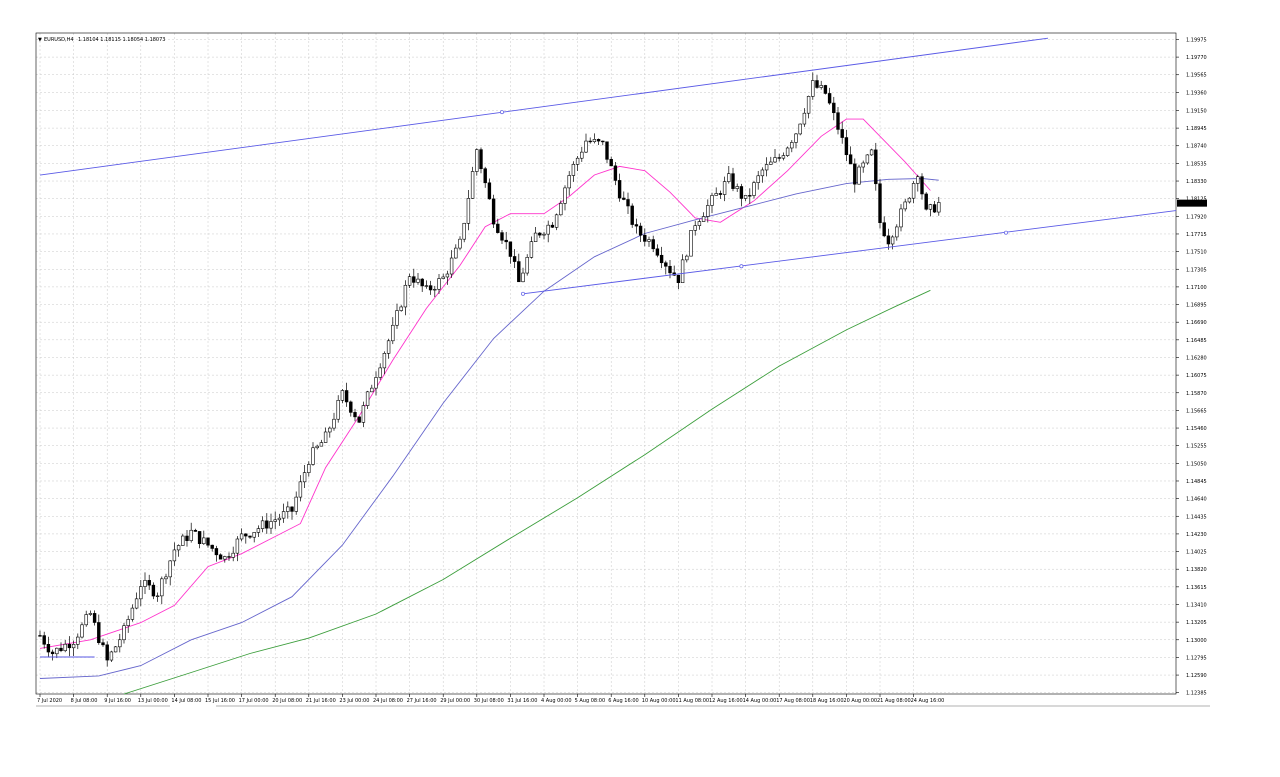 The image size is (1280, 777). Describe the element at coordinates (1192, 203) in the screenshot. I see `current-price-box` at that location.